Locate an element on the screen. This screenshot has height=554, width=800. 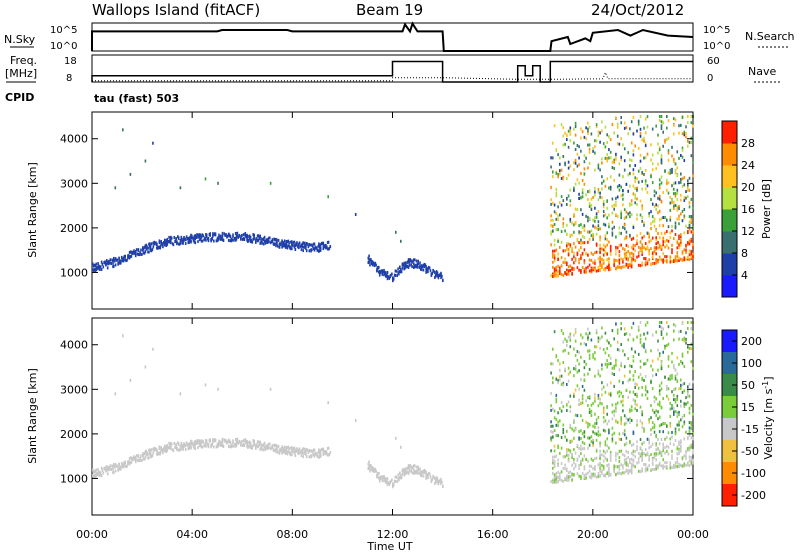
velocity-colorbar-block is located at coordinates (729, 385).